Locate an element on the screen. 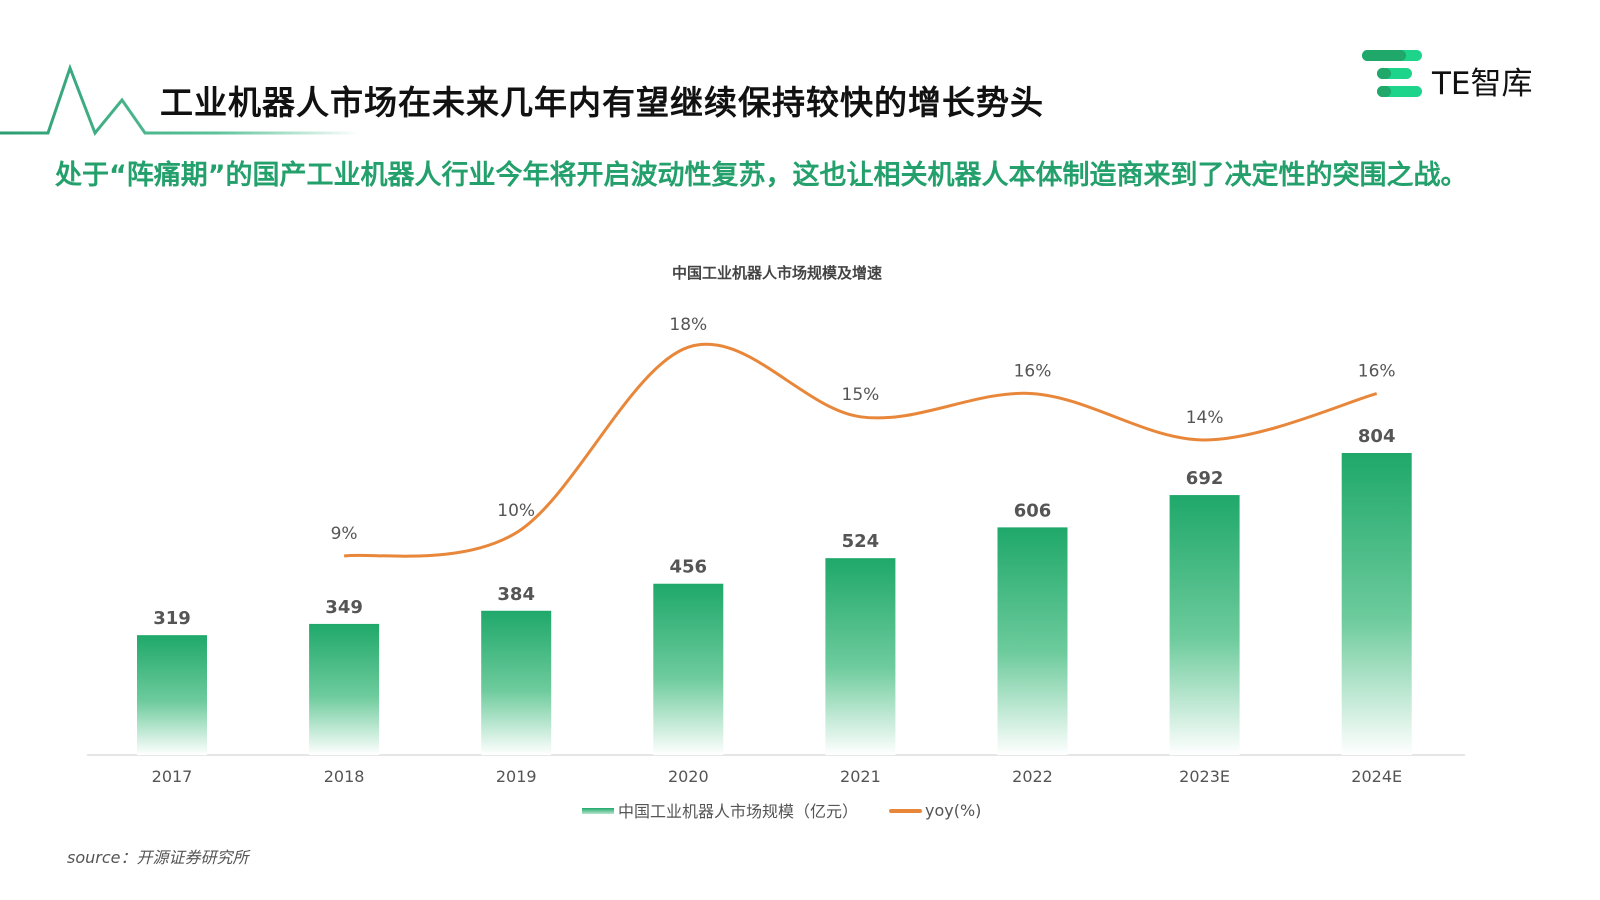  yoy-value-label: 10% is located at coordinates (516, 511).